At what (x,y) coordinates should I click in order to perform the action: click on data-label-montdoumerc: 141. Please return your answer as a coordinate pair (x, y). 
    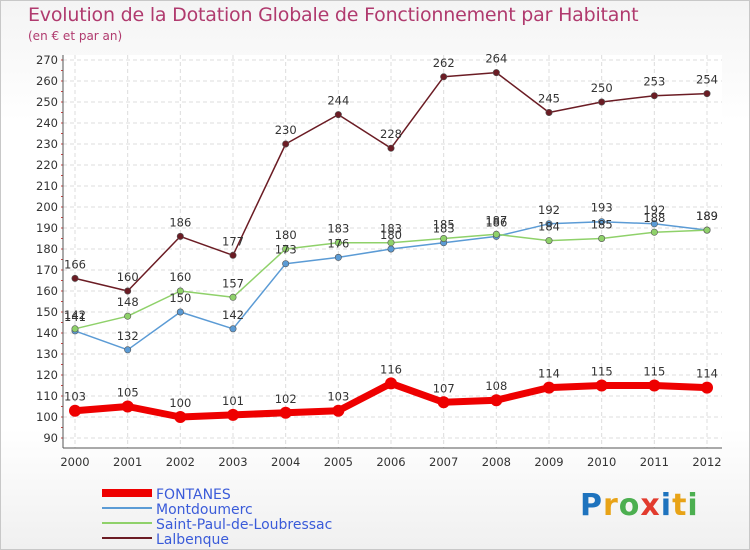
    Looking at the image, I should click on (75, 317).